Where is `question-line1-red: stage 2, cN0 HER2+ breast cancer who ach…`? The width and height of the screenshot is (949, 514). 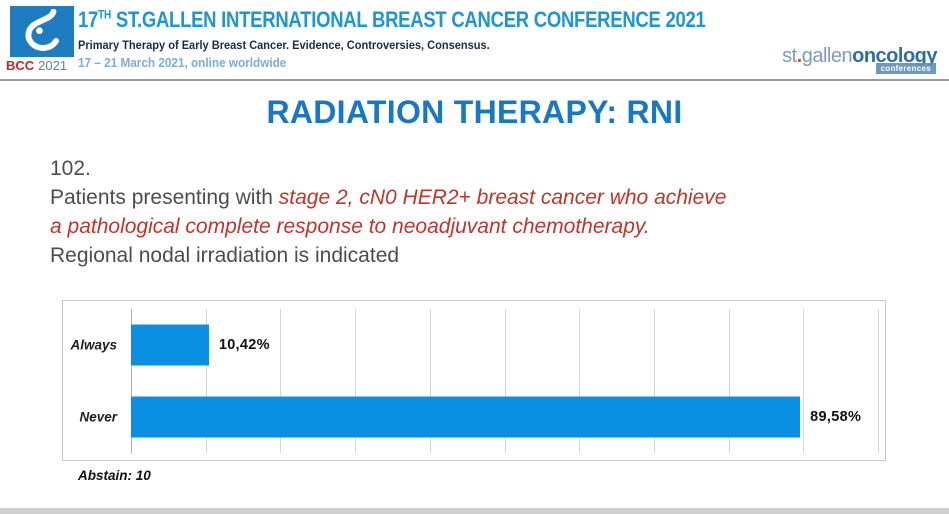
question-line1-red: stage 2, cN0 HER2+ breast cancer who ach… is located at coordinates (502, 197).